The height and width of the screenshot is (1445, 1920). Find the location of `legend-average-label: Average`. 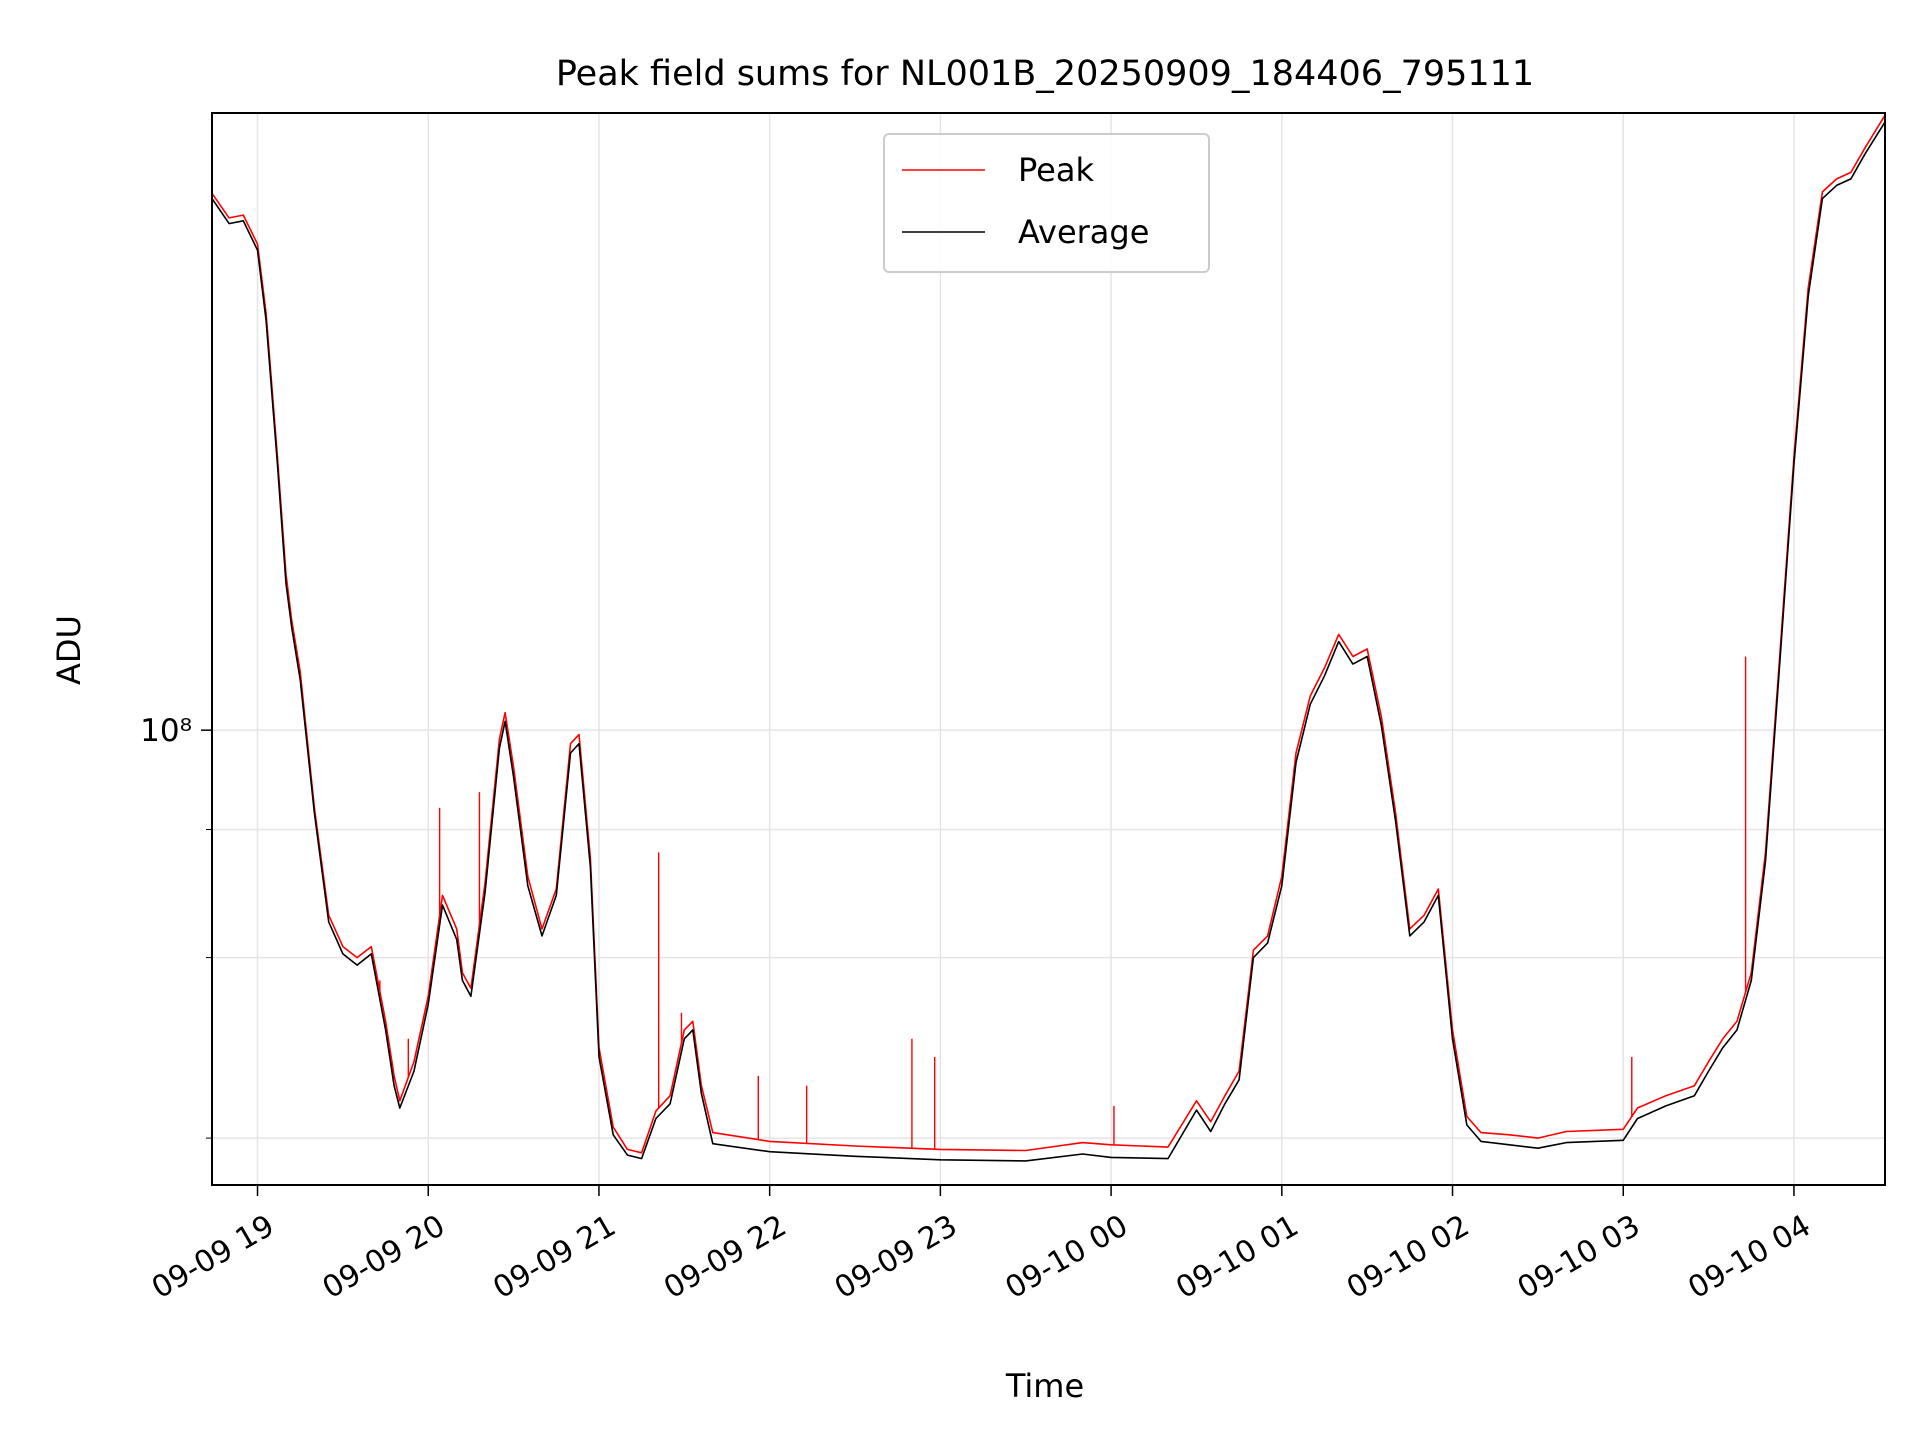

legend-average-label: Average is located at coordinates (1083, 232).